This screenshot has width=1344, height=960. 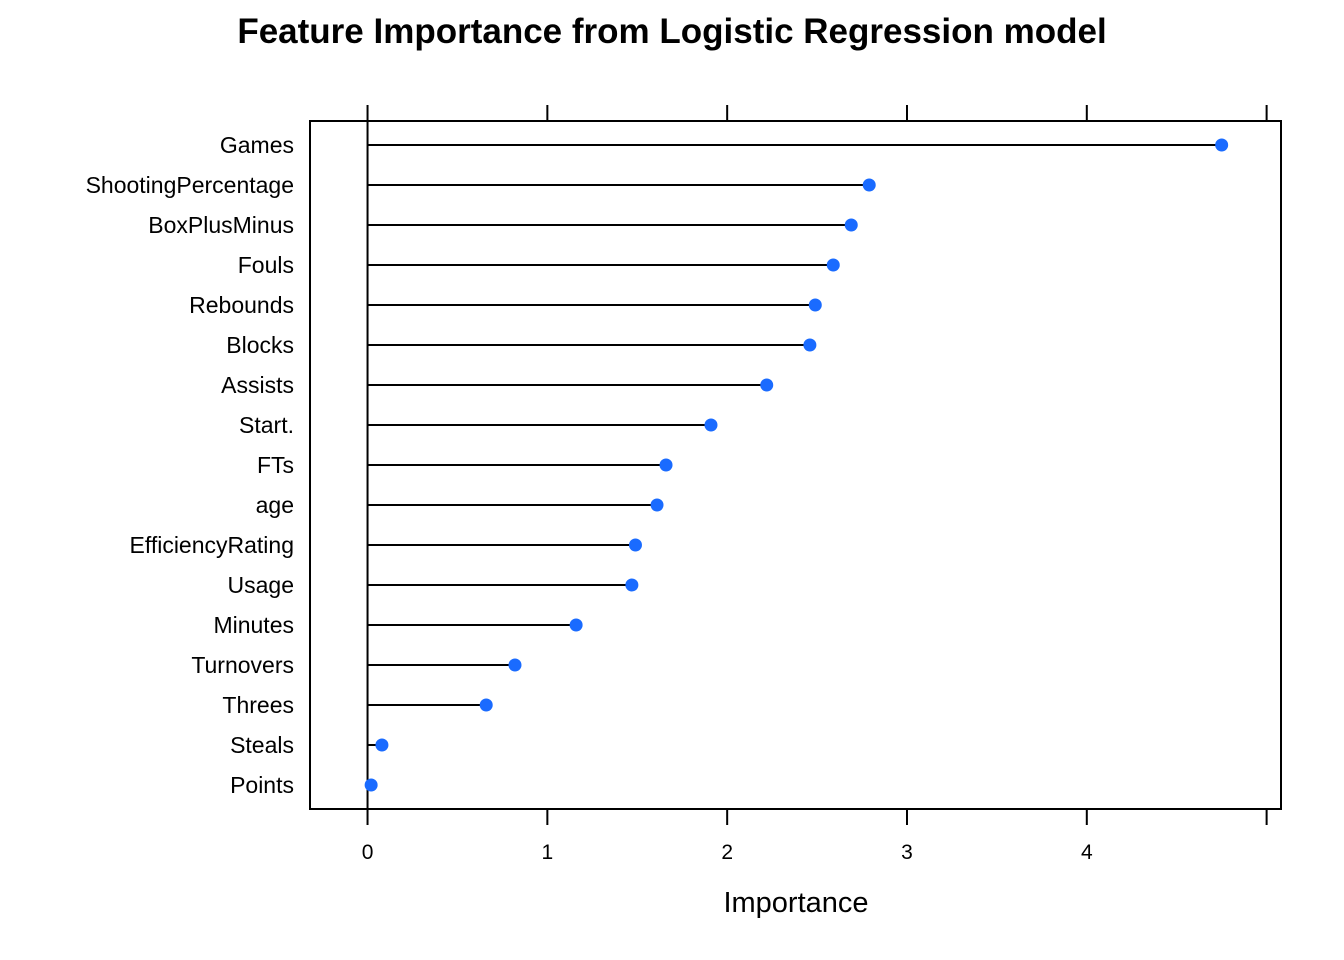 What do you see at coordinates (261, 585) in the screenshot?
I see `feature-label: Usage` at bounding box center [261, 585].